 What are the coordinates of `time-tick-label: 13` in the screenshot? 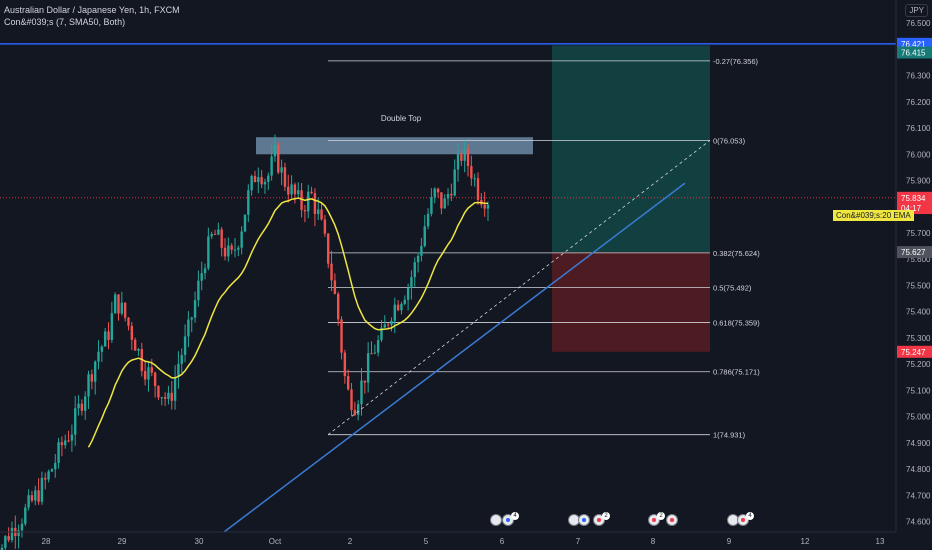 It's located at (880, 541).